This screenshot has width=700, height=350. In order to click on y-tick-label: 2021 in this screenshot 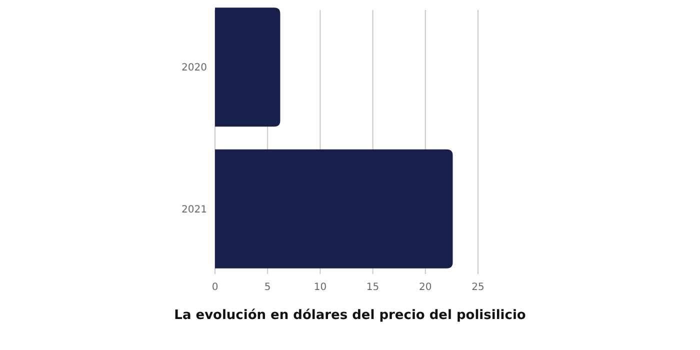, I will do `click(194, 210)`.